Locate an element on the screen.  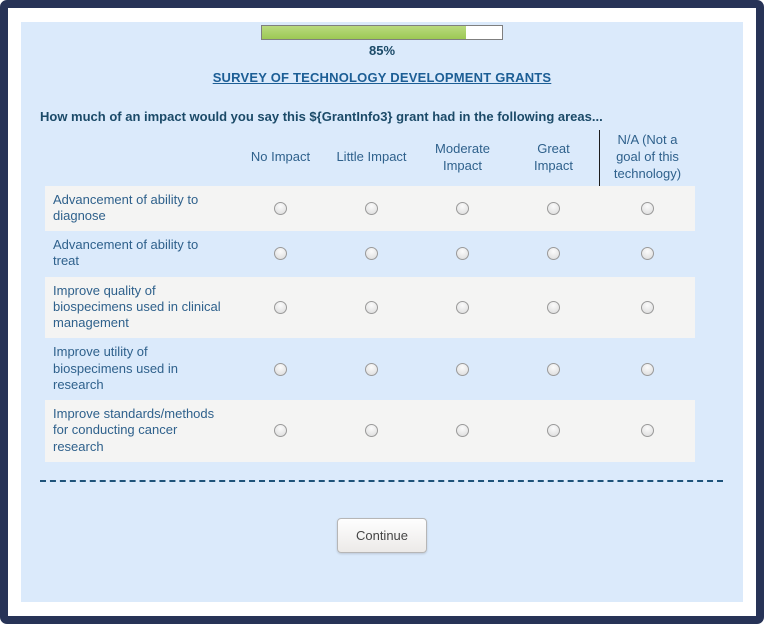
radio-row2-col4 is located at coordinates (553, 254).